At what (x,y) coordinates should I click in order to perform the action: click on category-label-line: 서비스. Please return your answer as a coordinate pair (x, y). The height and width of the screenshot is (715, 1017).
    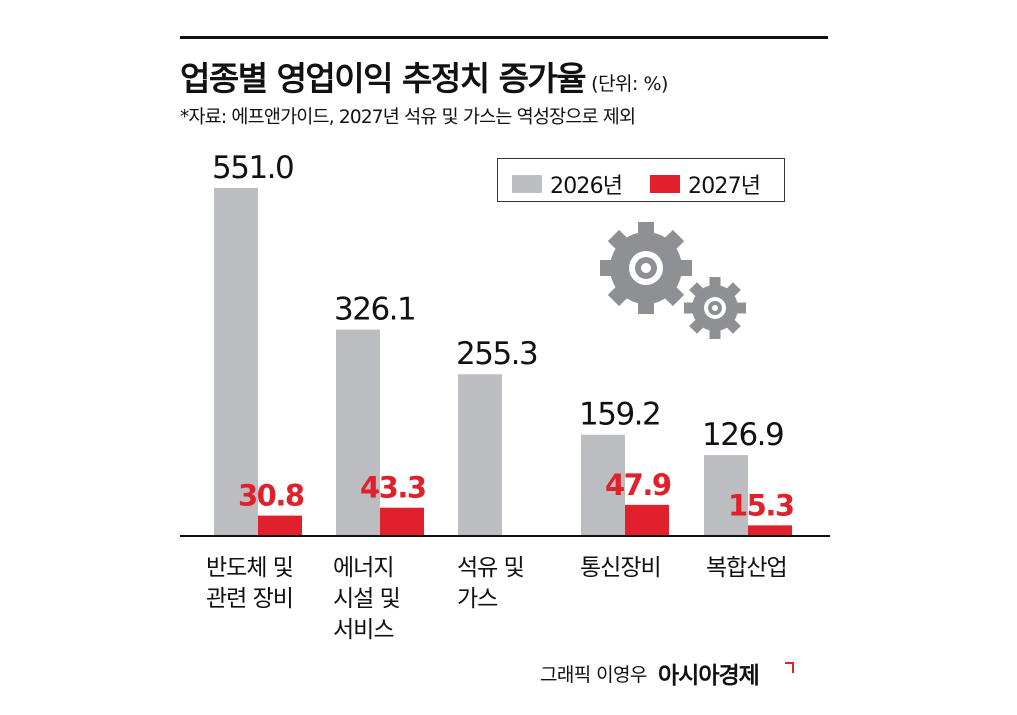
    Looking at the image, I should click on (363, 630).